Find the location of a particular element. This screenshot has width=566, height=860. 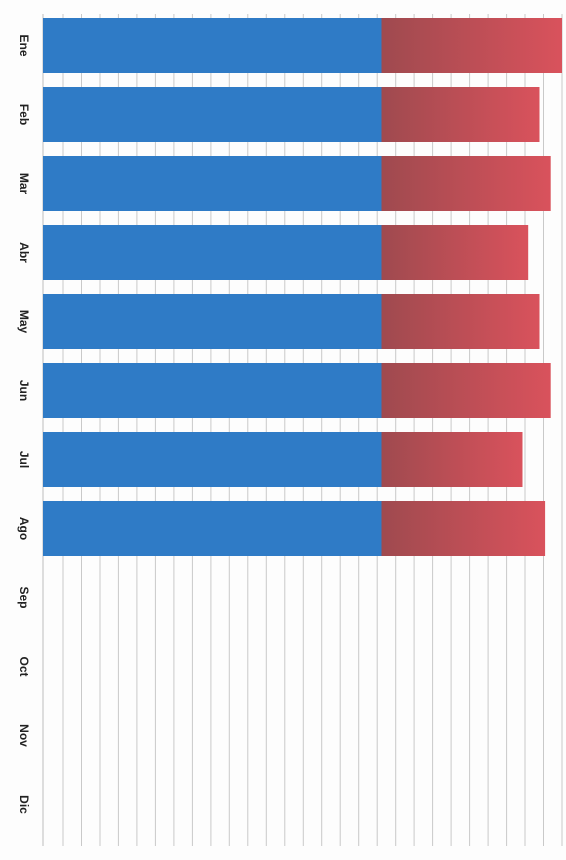

category-labels: Ene Feb Mar Abr May Jun Jul Ago Sep Oct Nov Dic is located at coordinates (24, 424).